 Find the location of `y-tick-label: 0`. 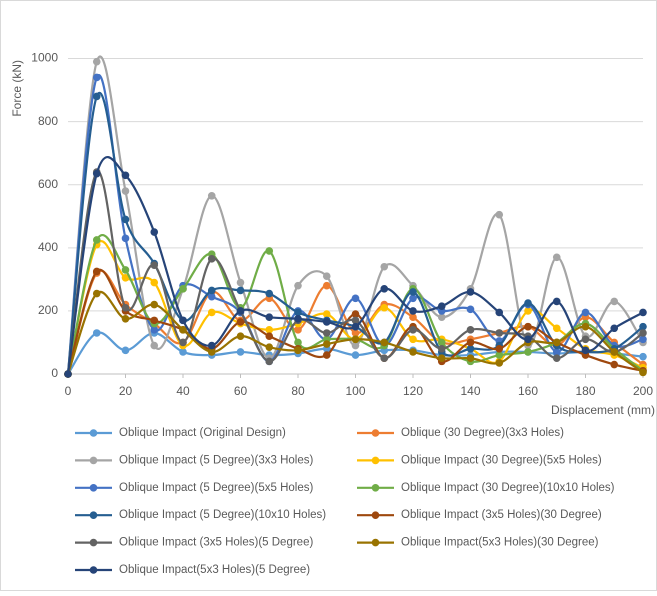

y-tick-label: 0 is located at coordinates (54, 373).